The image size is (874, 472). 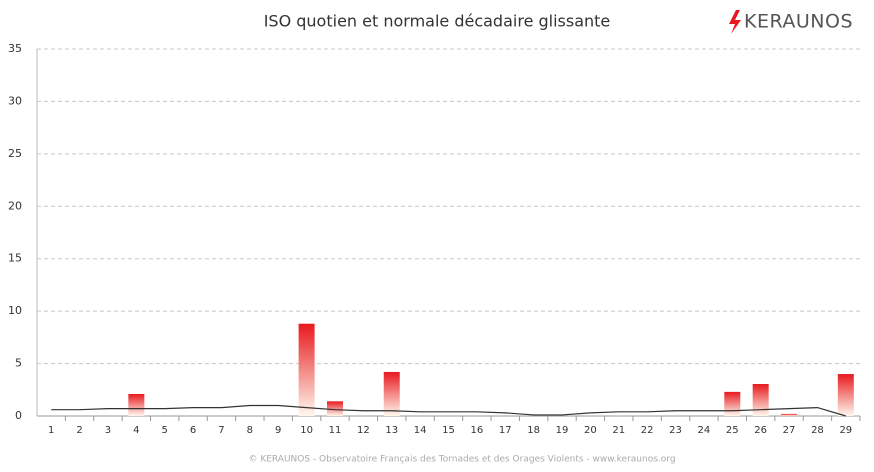 I want to click on x-tick-label: 6, so click(x=193, y=430).